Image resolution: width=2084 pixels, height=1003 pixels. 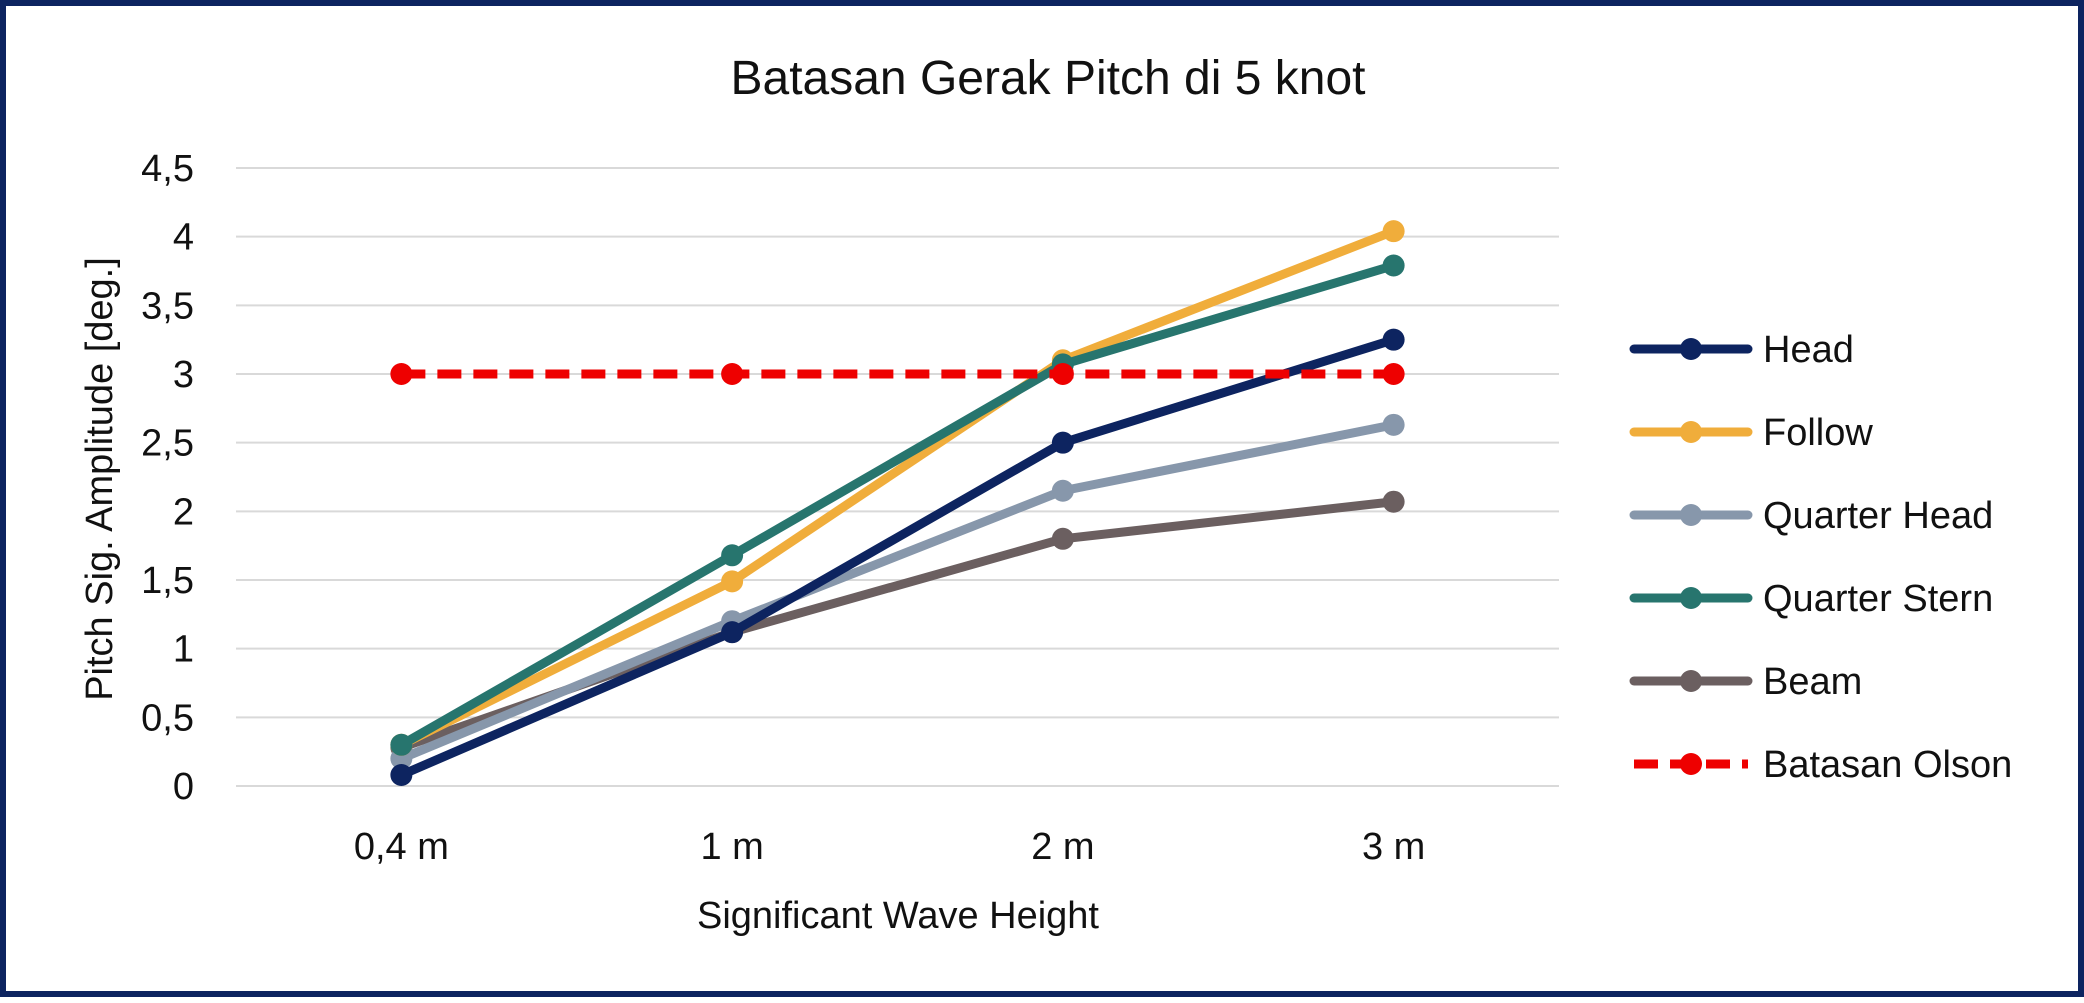 I want to click on legend-label: Beam, so click(x=1812, y=682).